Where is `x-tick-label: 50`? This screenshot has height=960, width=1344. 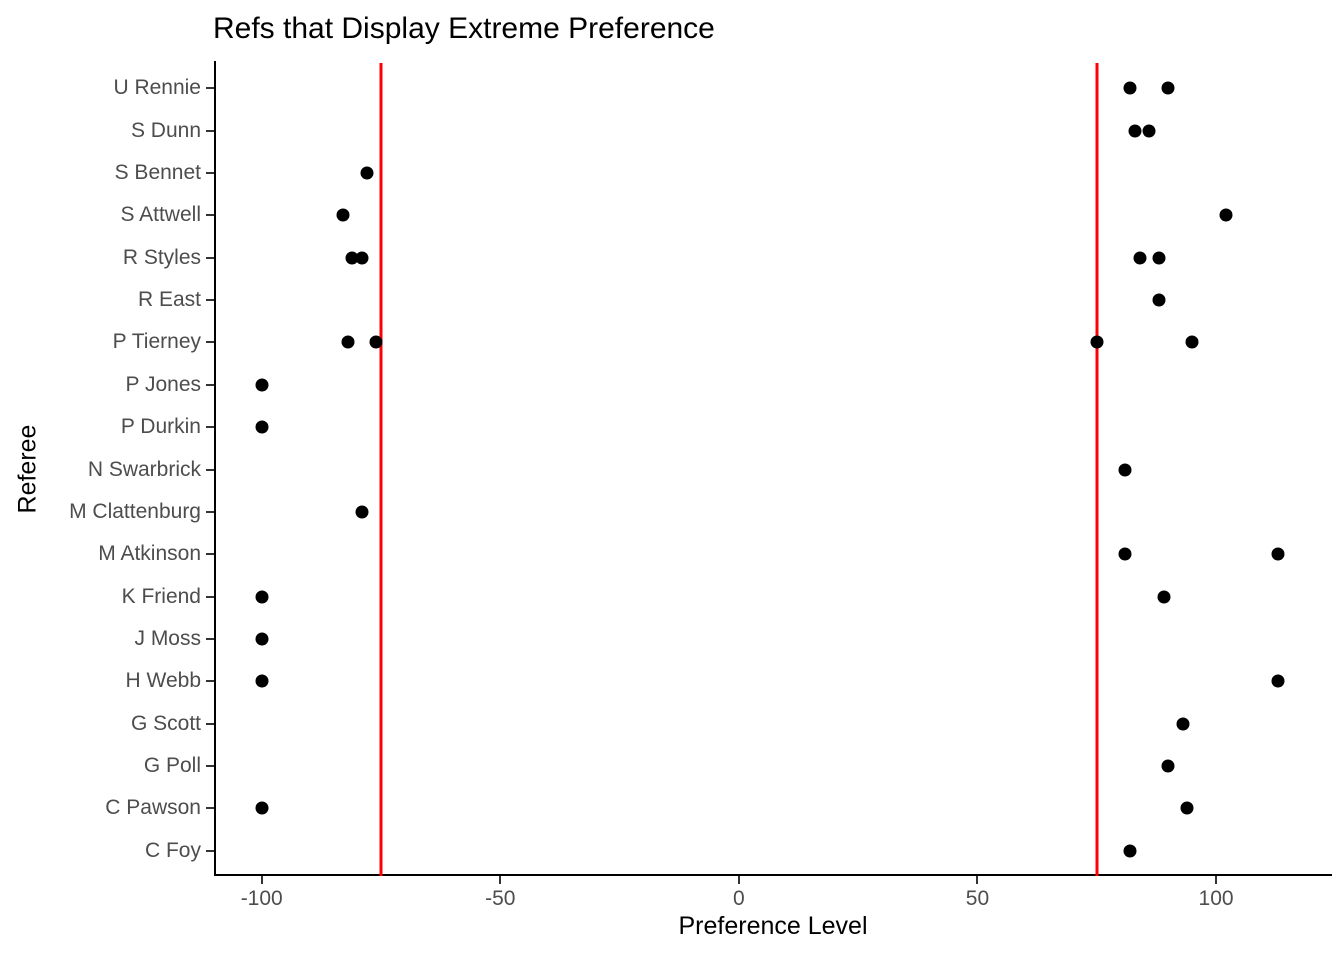 x-tick-label: 50 is located at coordinates (977, 898).